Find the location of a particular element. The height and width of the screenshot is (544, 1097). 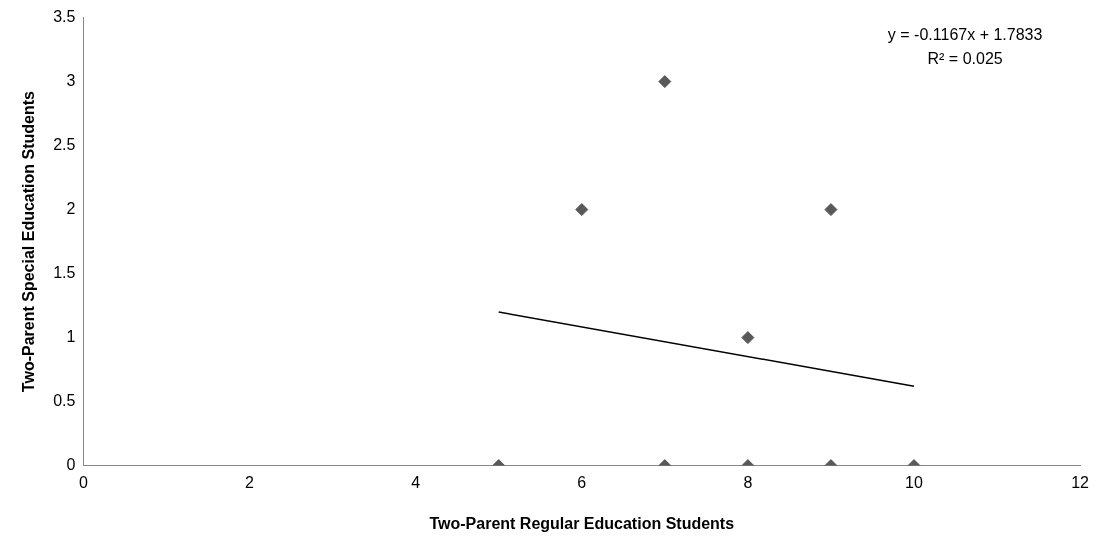

y-tick-label: 0 is located at coordinates (71, 465).